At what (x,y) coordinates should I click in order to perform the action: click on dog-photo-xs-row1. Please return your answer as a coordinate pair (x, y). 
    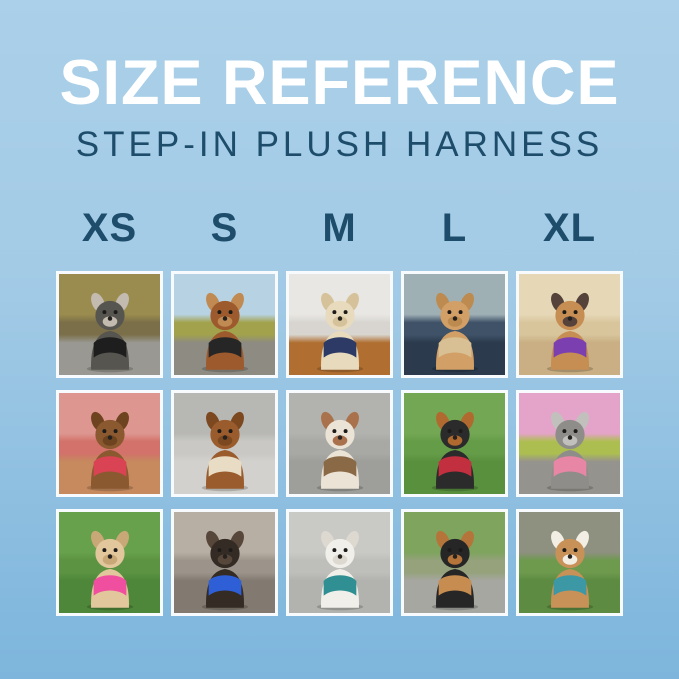
    Looking at the image, I should click on (109, 324).